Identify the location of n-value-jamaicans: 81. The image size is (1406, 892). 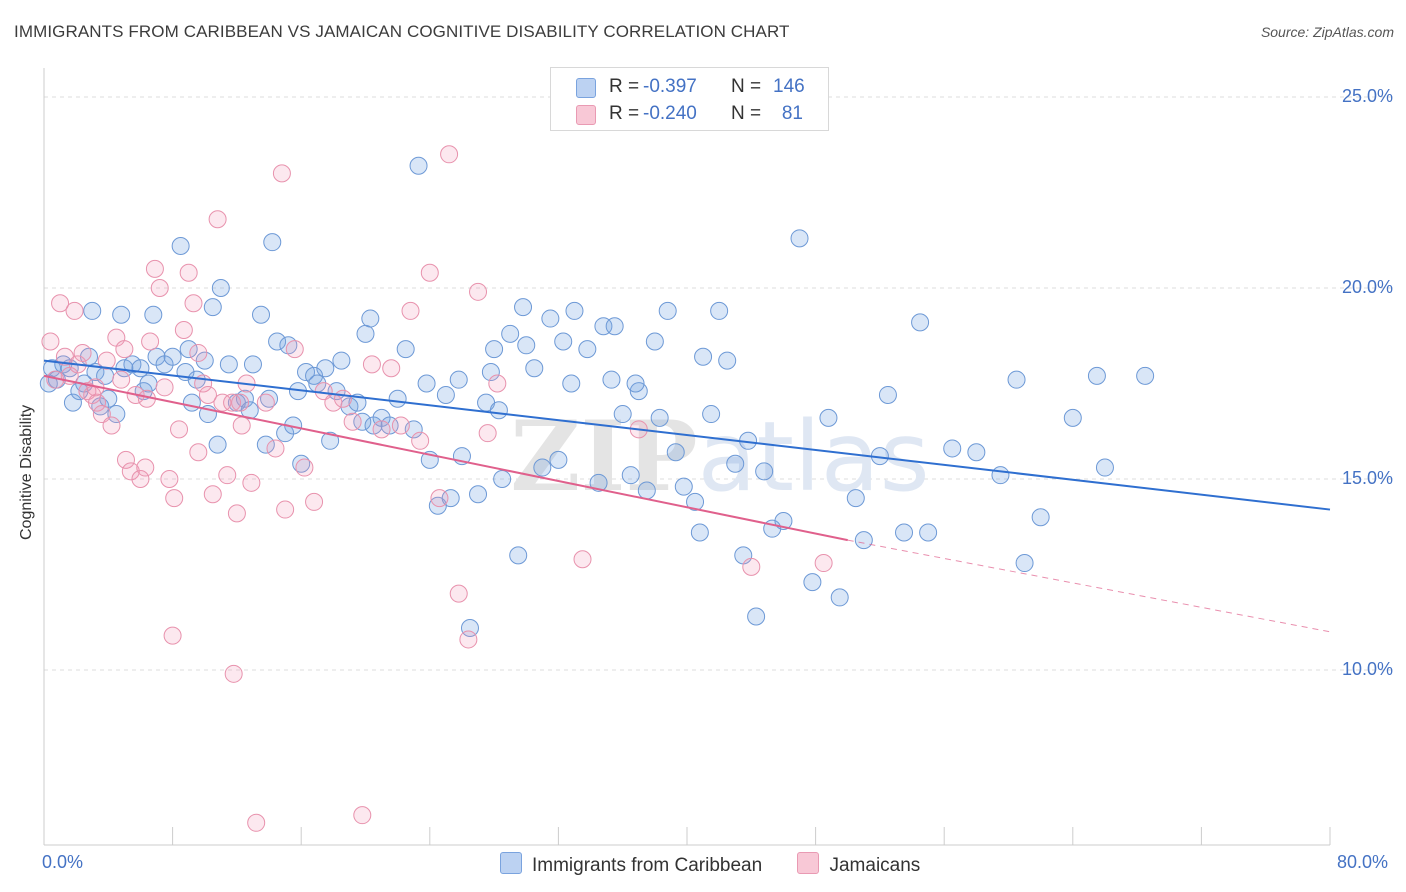
(792, 113).